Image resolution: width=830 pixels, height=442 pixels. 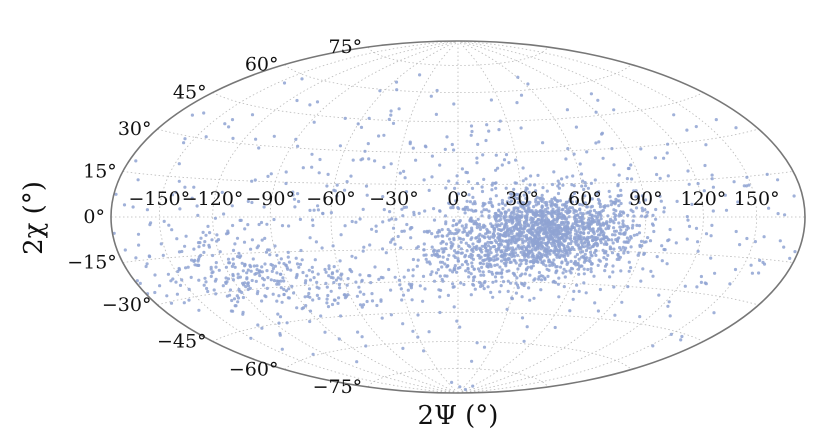 What do you see at coordinates (522, 199) in the screenshot?
I see `x-tick-label: 30°` at bounding box center [522, 199].